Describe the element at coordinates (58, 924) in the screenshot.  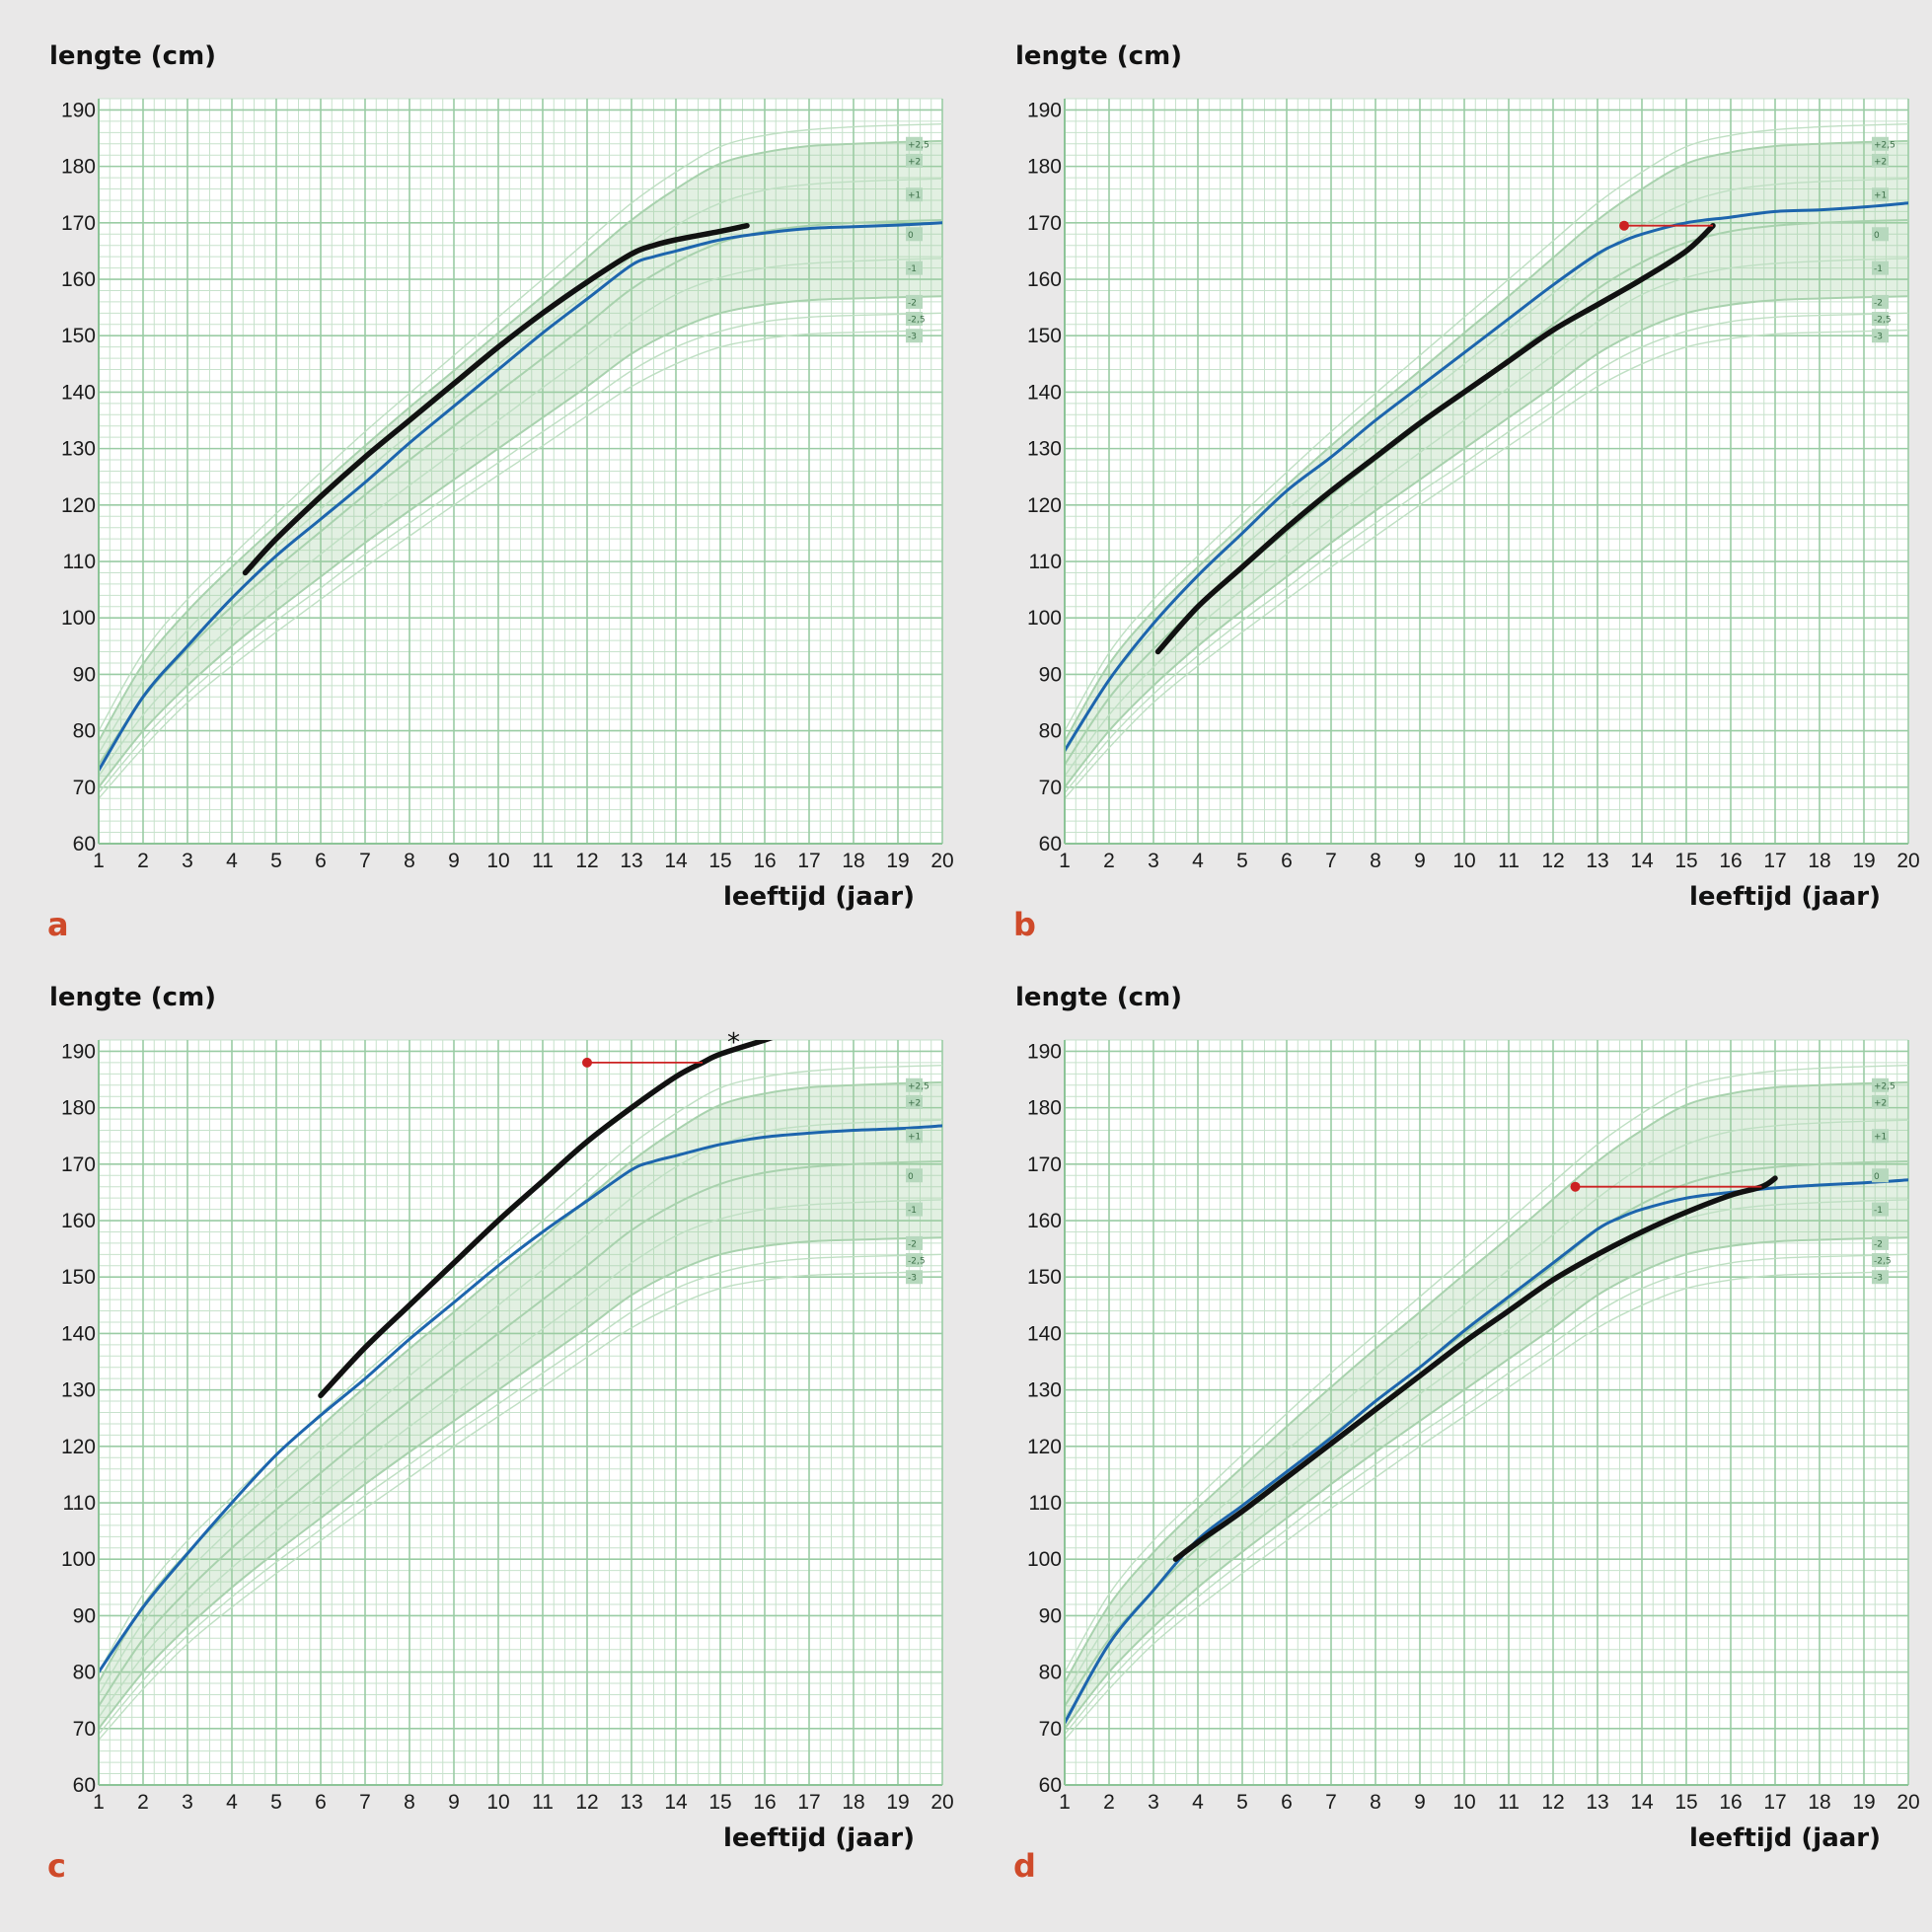
I see `panel-letter: a` at that location.